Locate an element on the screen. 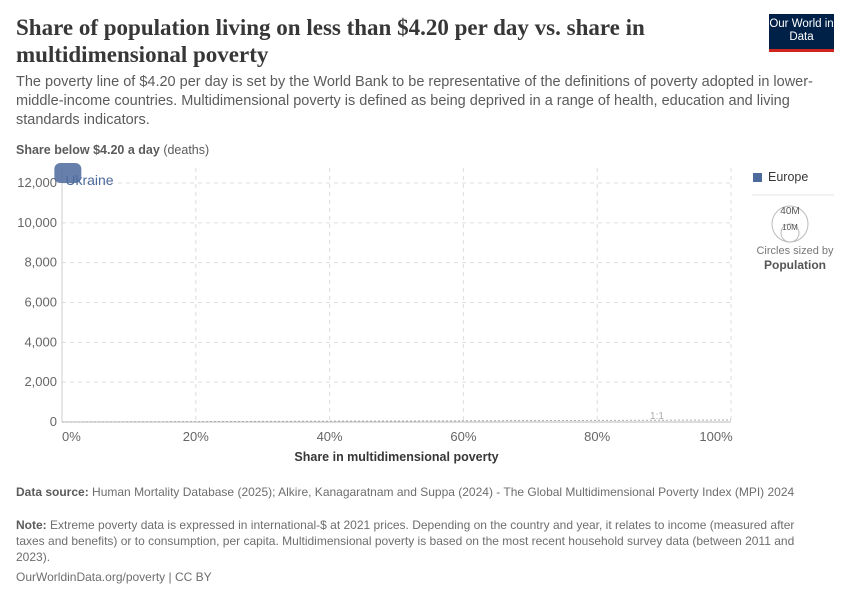 The width and height of the screenshot is (850, 600). y-tick-label: 12,000 is located at coordinates (37, 182).